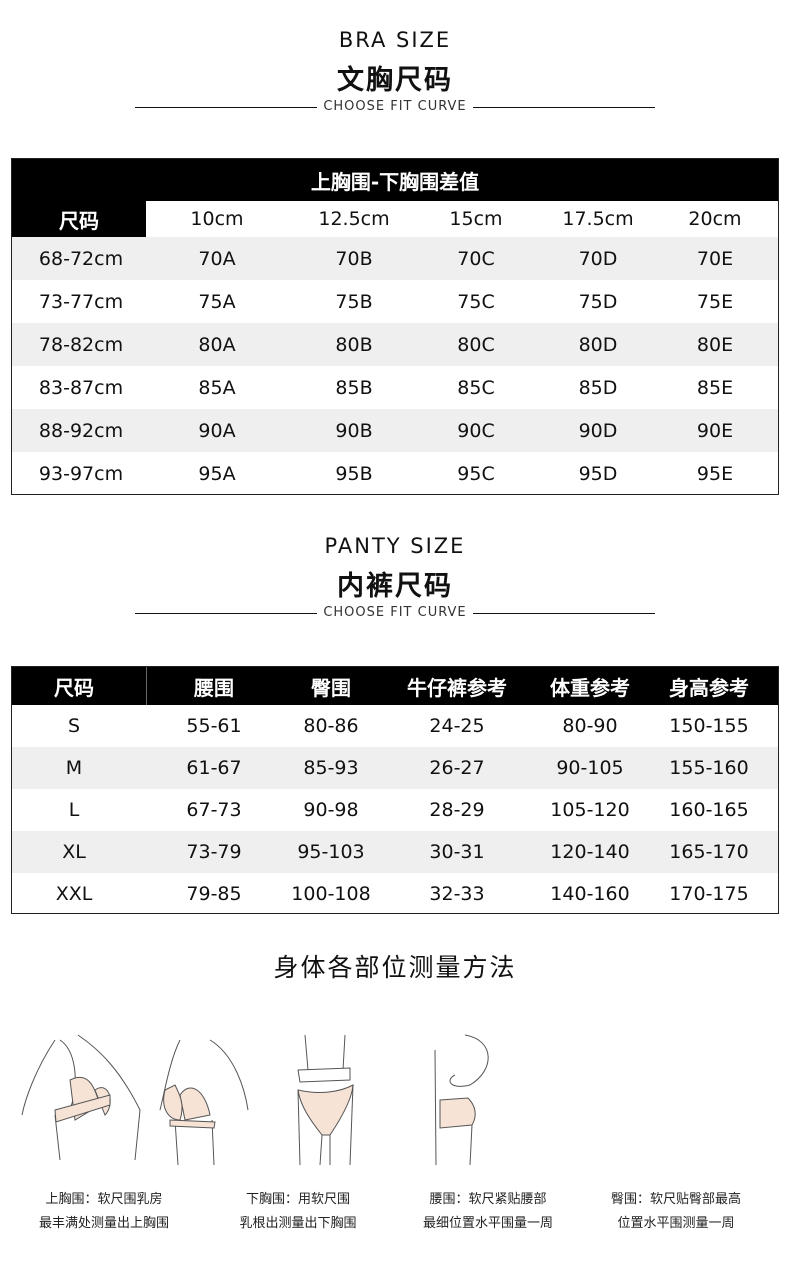 Image resolution: width=790 pixels, height=1266 pixels. I want to click on bra-column-header: 尺码, so click(79, 219).